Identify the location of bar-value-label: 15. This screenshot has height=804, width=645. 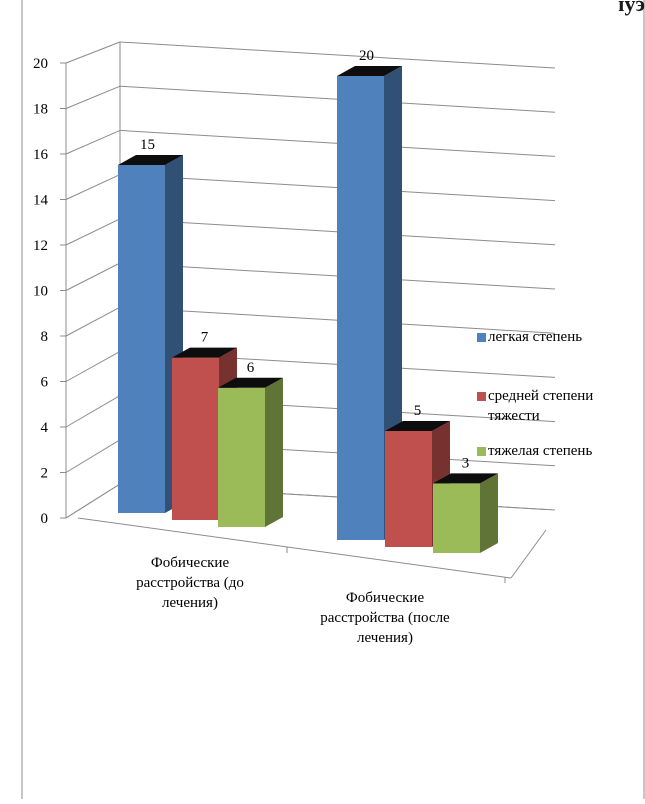
(147, 145).